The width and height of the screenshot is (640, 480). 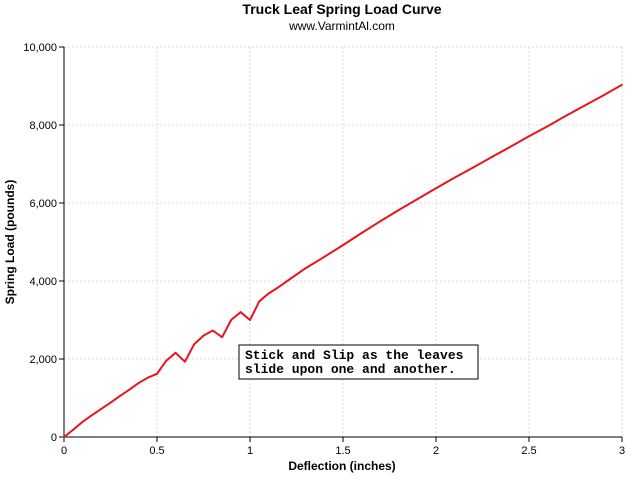 I want to click on annotation-line-1: Stick and Slip as the leaves, so click(x=354, y=355).